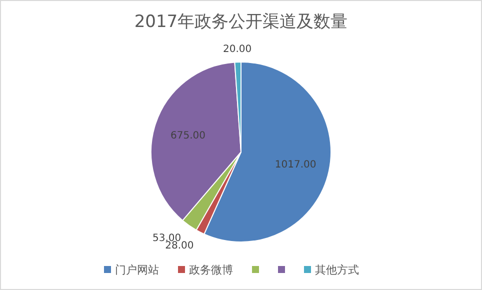 This screenshot has width=482, height=290. I want to click on legend-label: 政务微博, so click(211, 270).